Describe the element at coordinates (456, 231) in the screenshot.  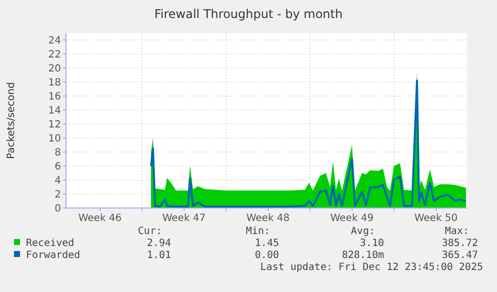
I see `text: Max:` at that location.